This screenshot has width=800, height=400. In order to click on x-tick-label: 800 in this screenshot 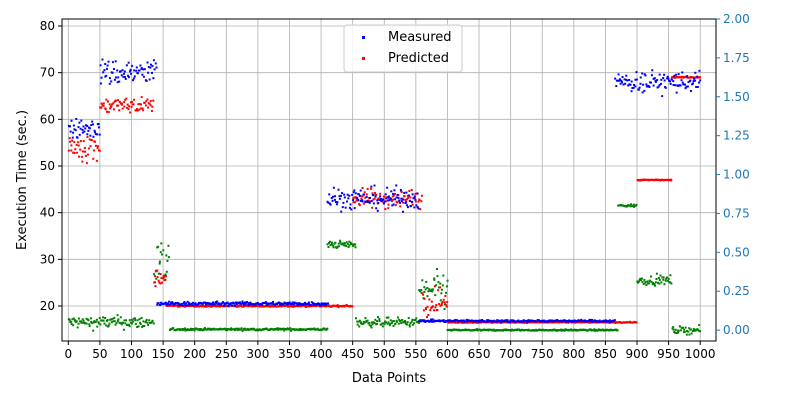, I will do `click(573, 354)`.